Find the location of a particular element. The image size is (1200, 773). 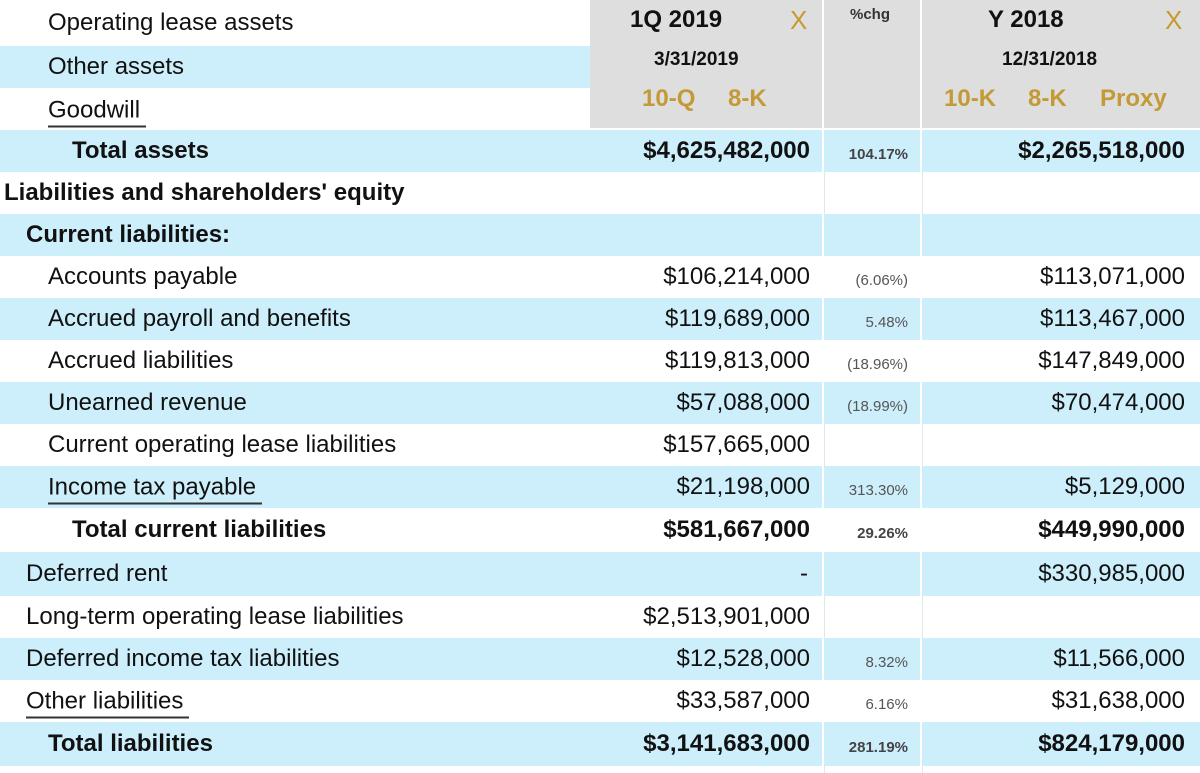

quarter-value: $33,587,000 is located at coordinates (743, 700).